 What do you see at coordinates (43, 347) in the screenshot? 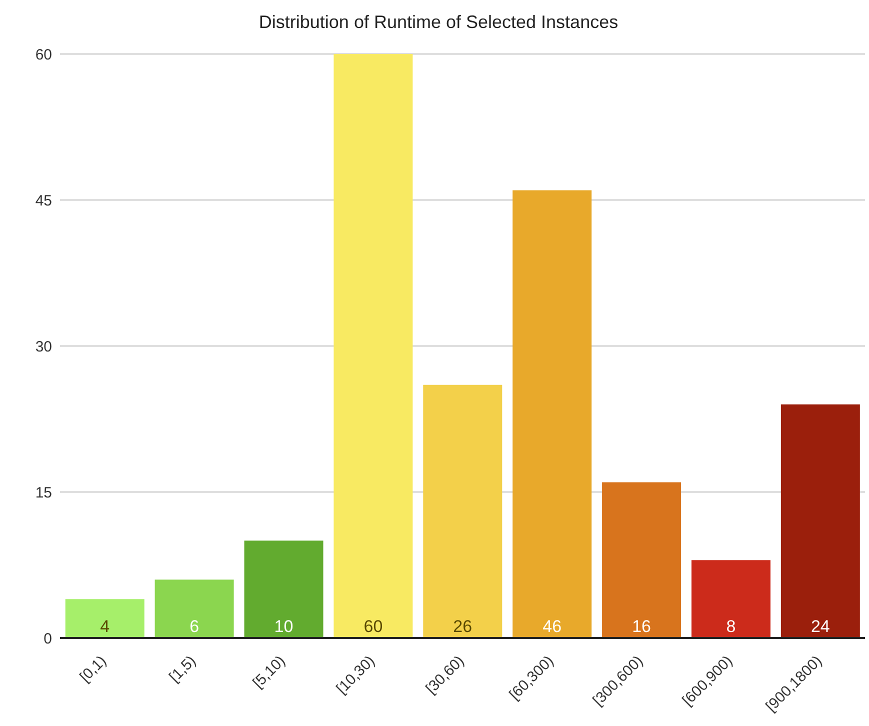
I see `y-tick-label: 30` at bounding box center [43, 347].